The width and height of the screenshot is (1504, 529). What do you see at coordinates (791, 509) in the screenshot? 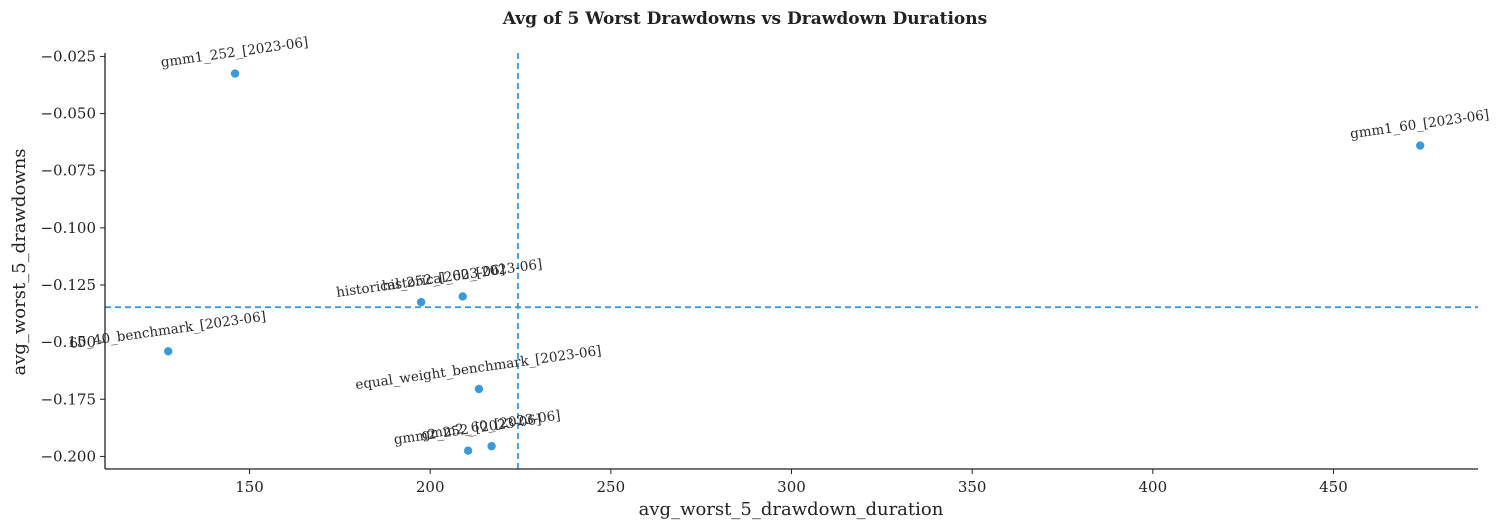
I see `x-axis-title: avg_worst_5_drawdown_duration` at bounding box center [791, 509].